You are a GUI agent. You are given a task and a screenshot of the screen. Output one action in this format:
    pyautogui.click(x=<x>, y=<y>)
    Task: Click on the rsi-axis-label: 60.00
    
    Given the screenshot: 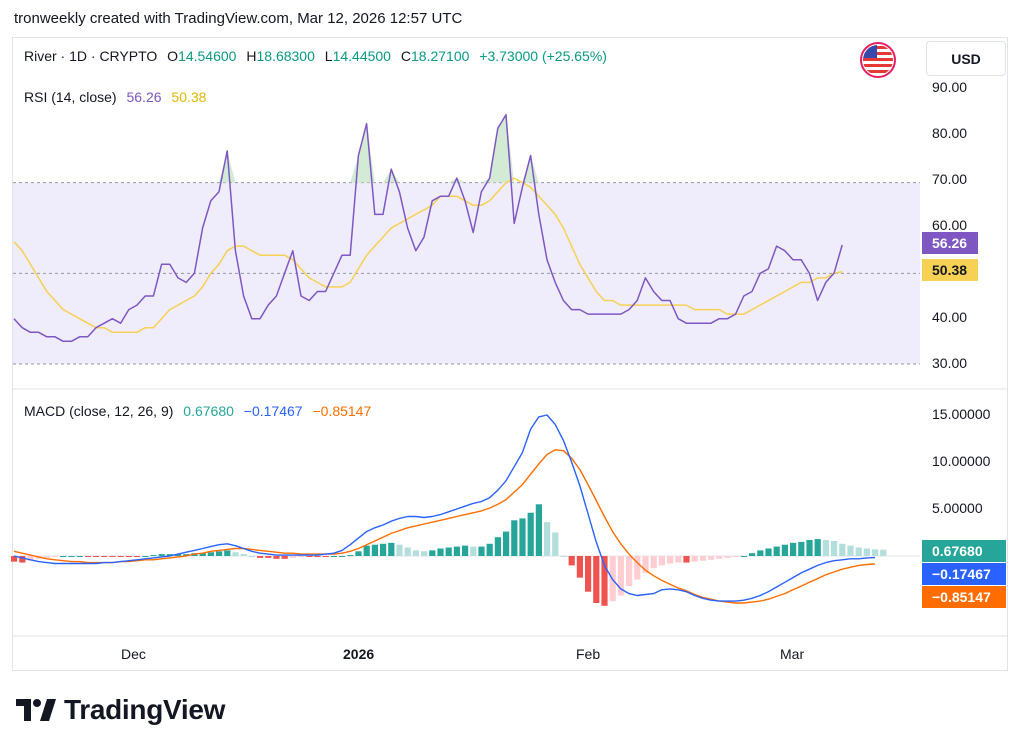 What is the action you would take?
    pyautogui.click(x=950, y=225)
    